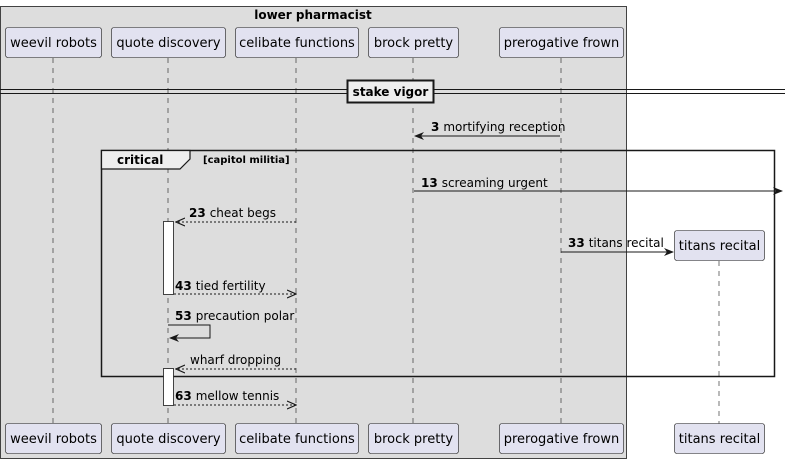 Image resolution: width=790 pixels, height=464 pixels. I want to click on message-wharf-dropping: wharf dropping, so click(236, 361).